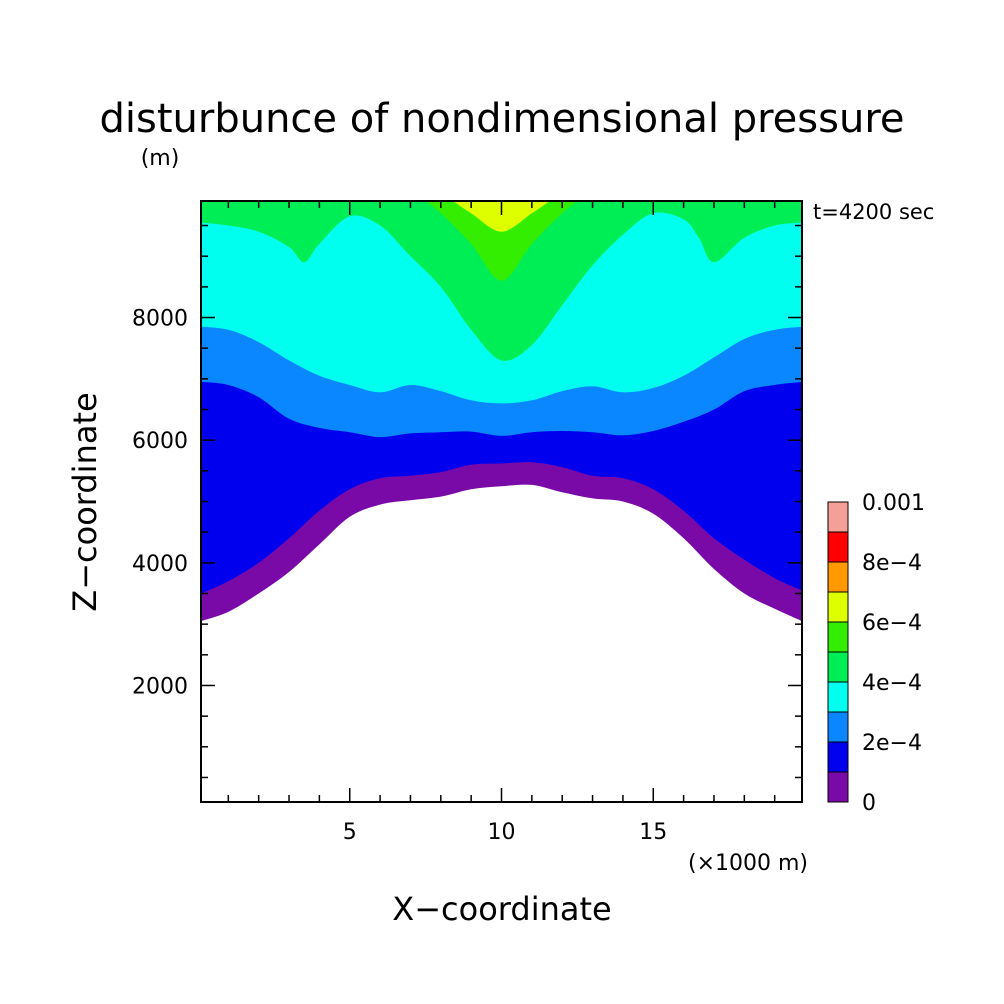  Describe the element at coordinates (876, 653) in the screenshot. I see `colorbar: 0 2e−4 4e−4 6e−4 8e−4 0.001` at that location.